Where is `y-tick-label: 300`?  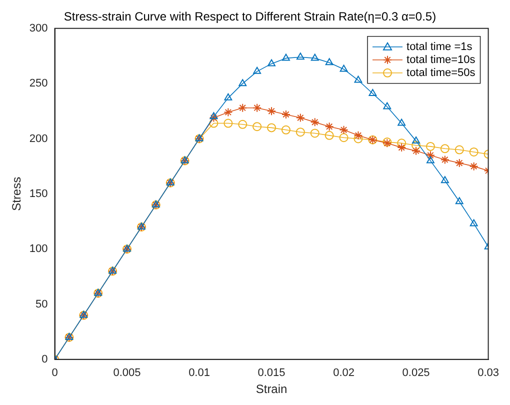
y-tick-label: 300 is located at coordinates (38, 28).